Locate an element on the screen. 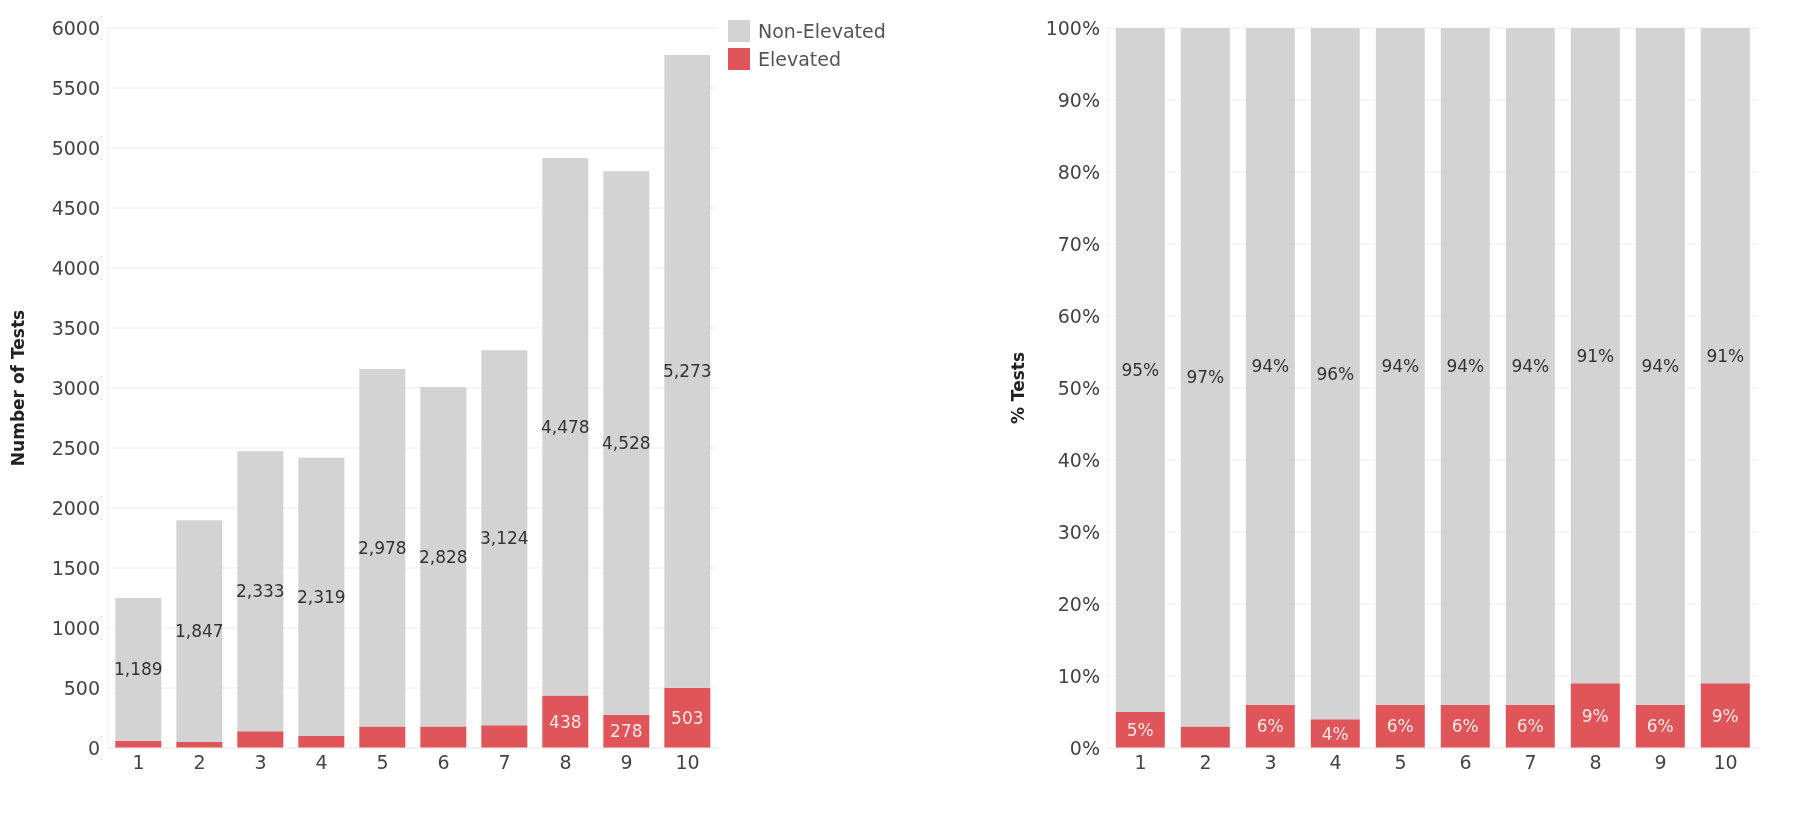 The image size is (1793, 819). legend-label: Elevated is located at coordinates (800, 59).